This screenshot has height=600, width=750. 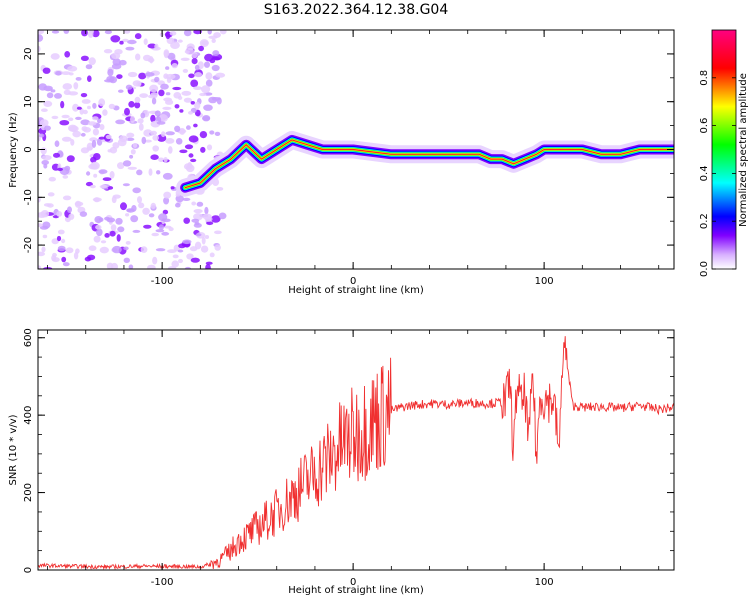 I want to click on snr-x-tick-label: 100, so click(x=544, y=582).